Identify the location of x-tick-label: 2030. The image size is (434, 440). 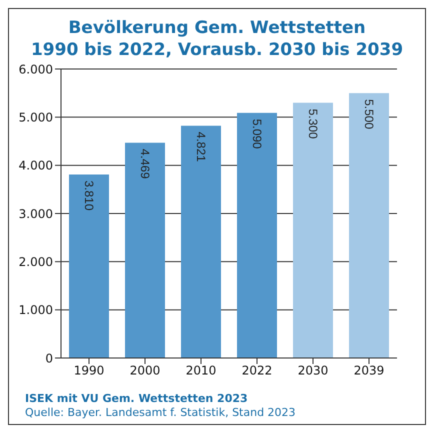
(313, 371).